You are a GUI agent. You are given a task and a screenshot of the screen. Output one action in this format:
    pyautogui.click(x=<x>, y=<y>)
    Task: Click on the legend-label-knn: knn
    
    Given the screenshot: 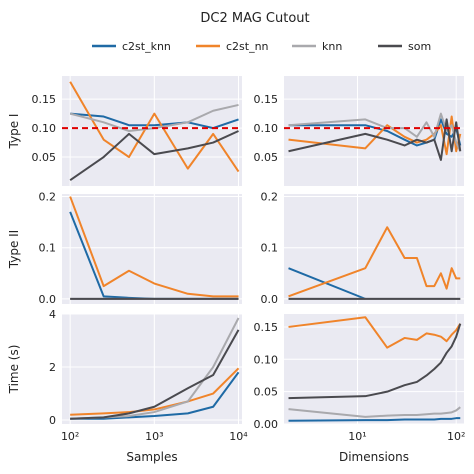 What is the action you would take?
    pyautogui.click(x=332, y=46)
    